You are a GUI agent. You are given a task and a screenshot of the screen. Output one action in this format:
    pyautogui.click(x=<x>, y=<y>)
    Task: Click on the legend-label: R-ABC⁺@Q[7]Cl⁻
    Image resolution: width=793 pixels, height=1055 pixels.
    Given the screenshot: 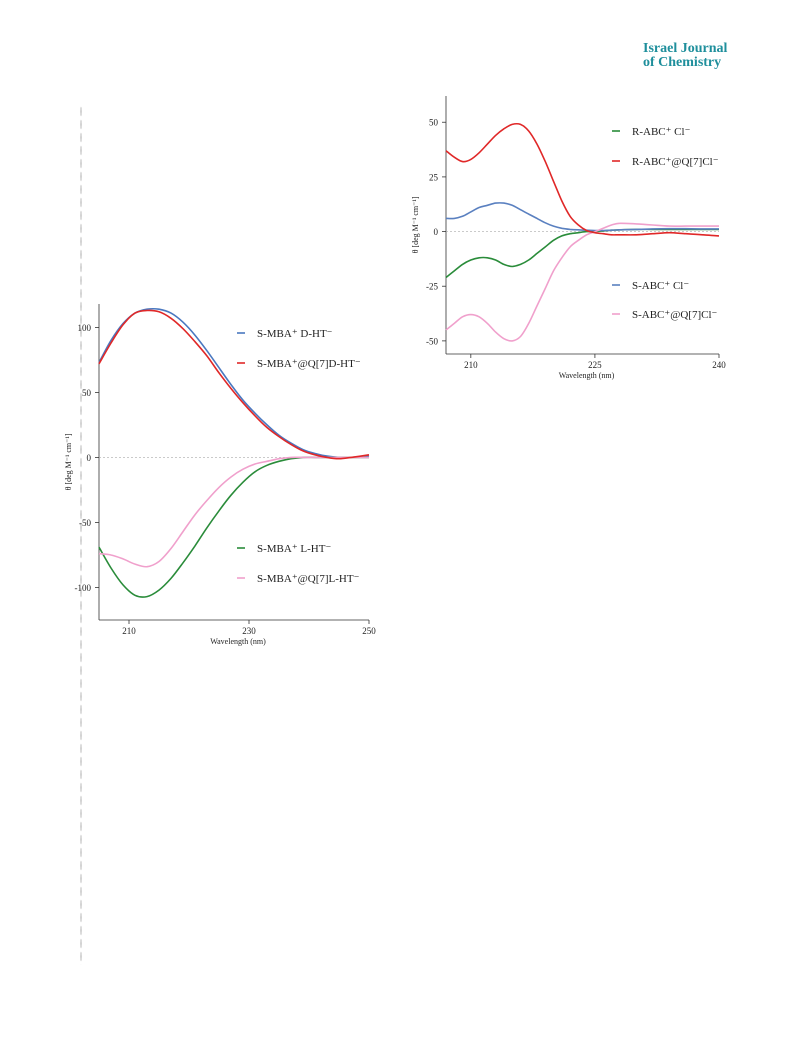 What is the action you would take?
    pyautogui.click(x=675, y=162)
    